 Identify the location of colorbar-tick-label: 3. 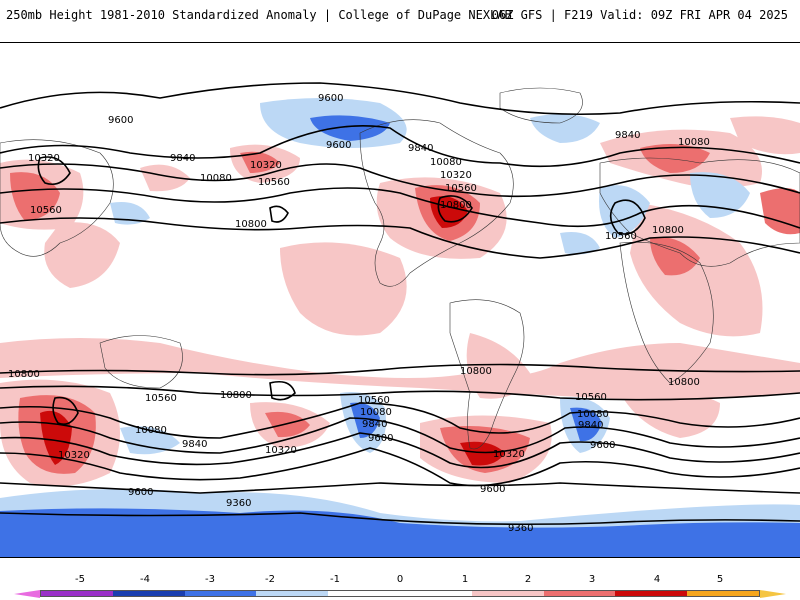
(592, 579).